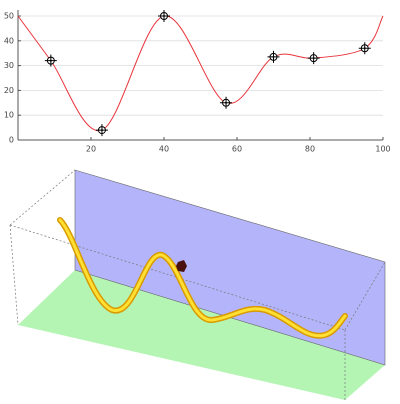  Describe the element at coordinates (9, 90) in the screenshot. I see `y-tick-label: 20` at that location.